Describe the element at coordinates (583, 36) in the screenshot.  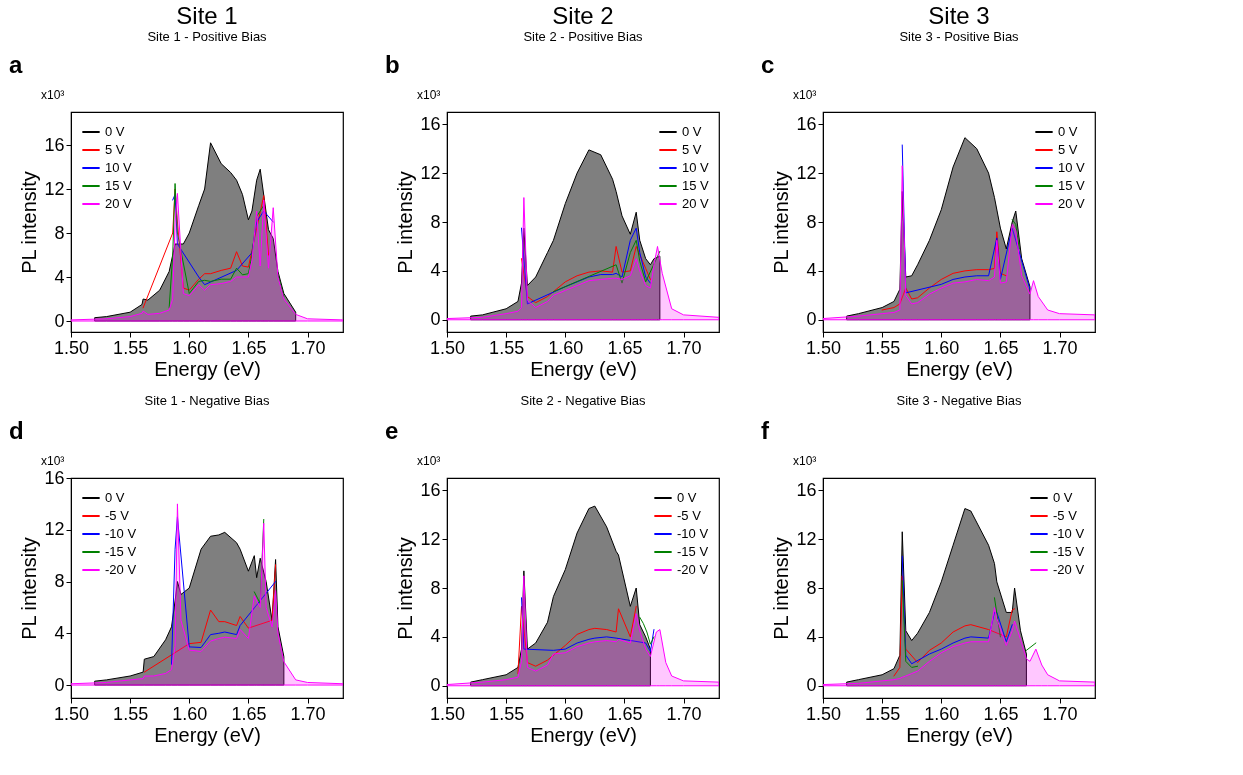
I see `chart-subtitle: Site 2 - Positive Bias` at that location.